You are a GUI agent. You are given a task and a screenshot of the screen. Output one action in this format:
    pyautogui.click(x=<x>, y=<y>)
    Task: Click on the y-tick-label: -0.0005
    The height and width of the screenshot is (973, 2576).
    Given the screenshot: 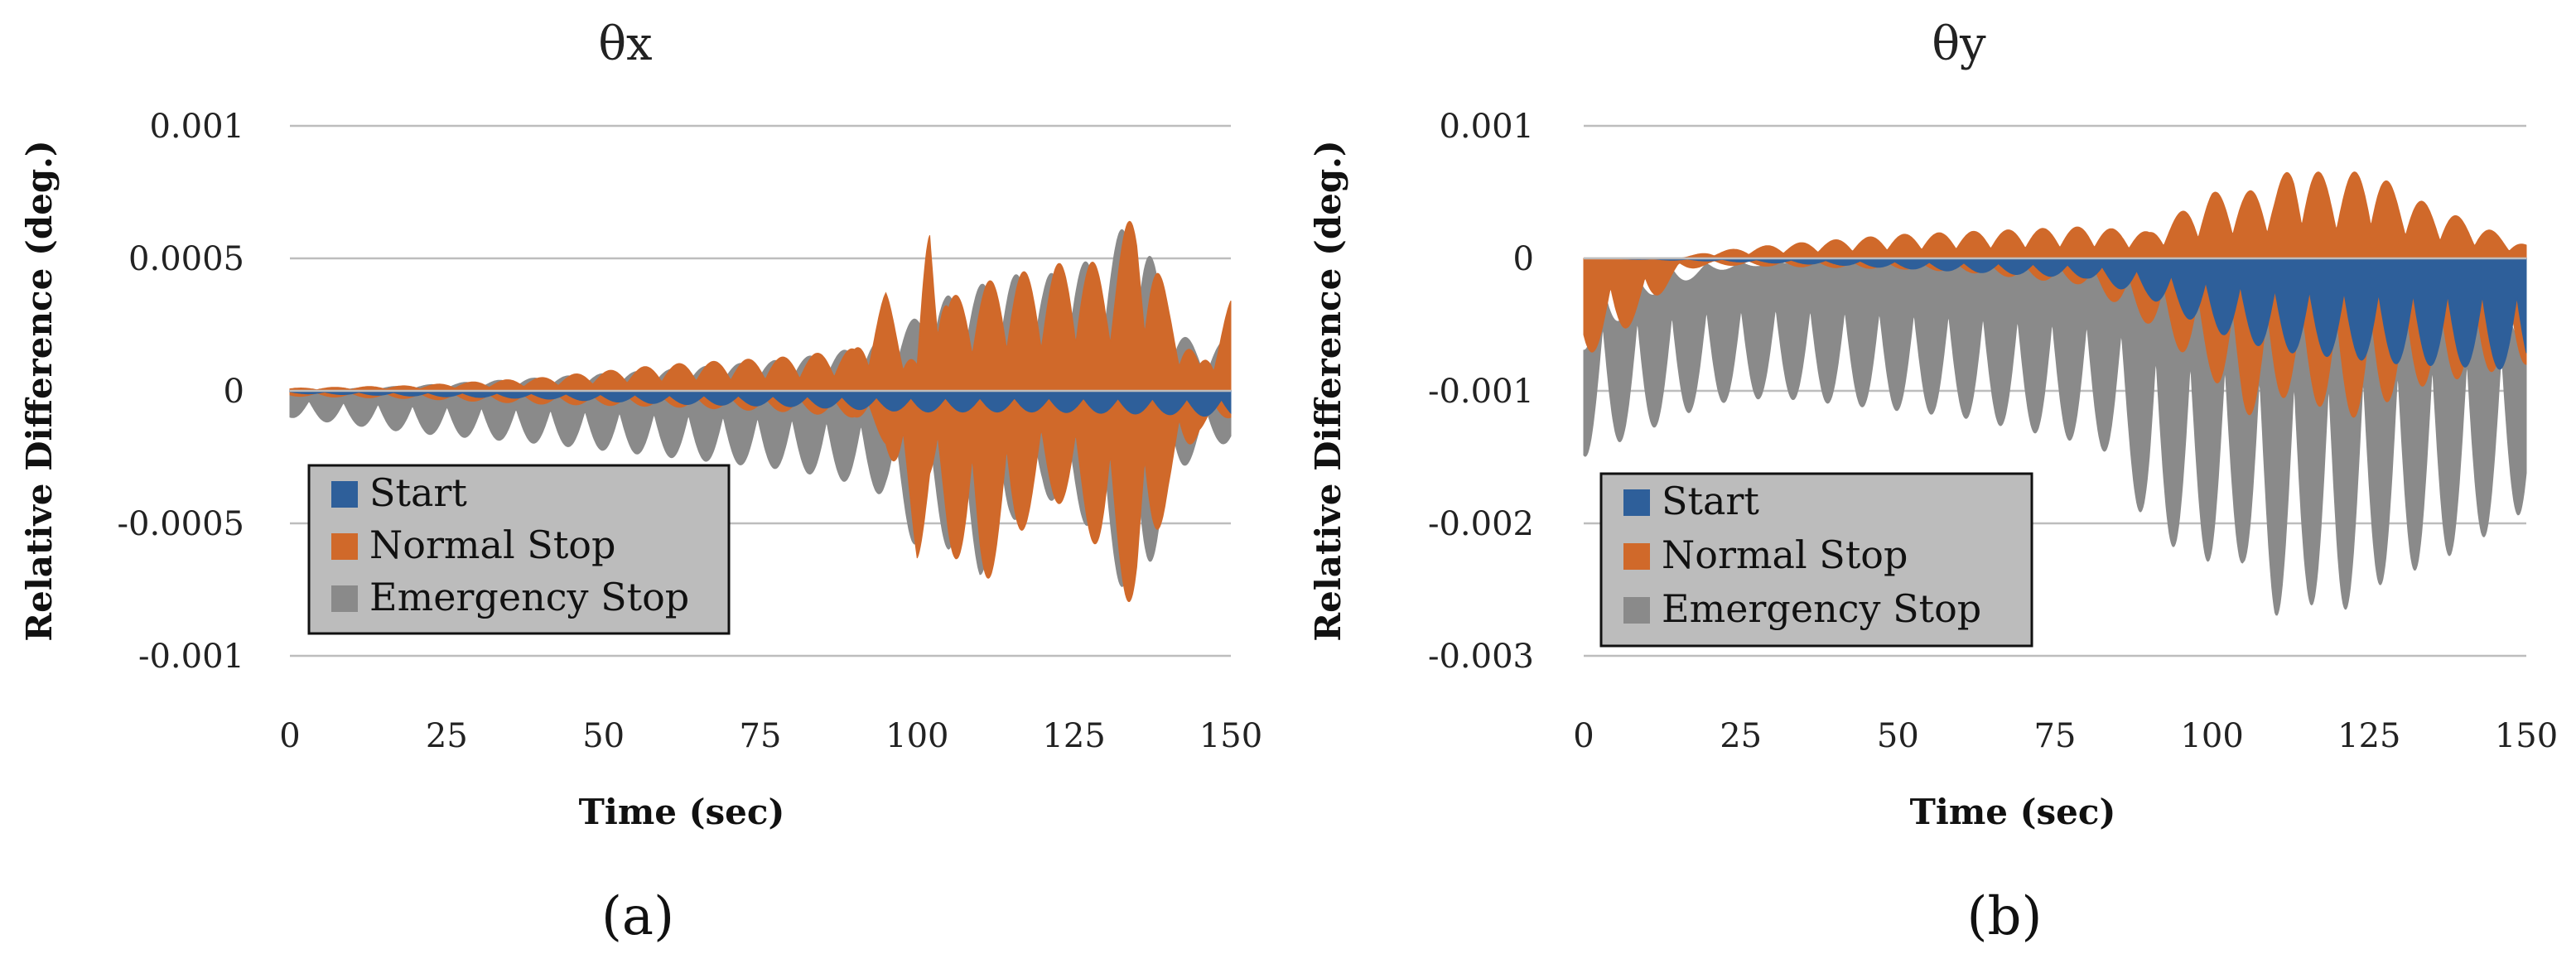 What is the action you would take?
    pyautogui.click(x=181, y=524)
    